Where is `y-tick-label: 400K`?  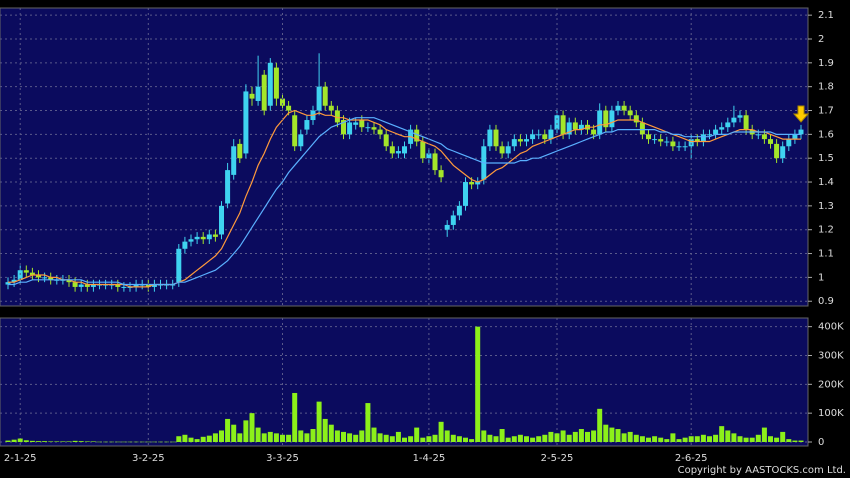
y-tick-label: 400K is located at coordinates (831, 327).